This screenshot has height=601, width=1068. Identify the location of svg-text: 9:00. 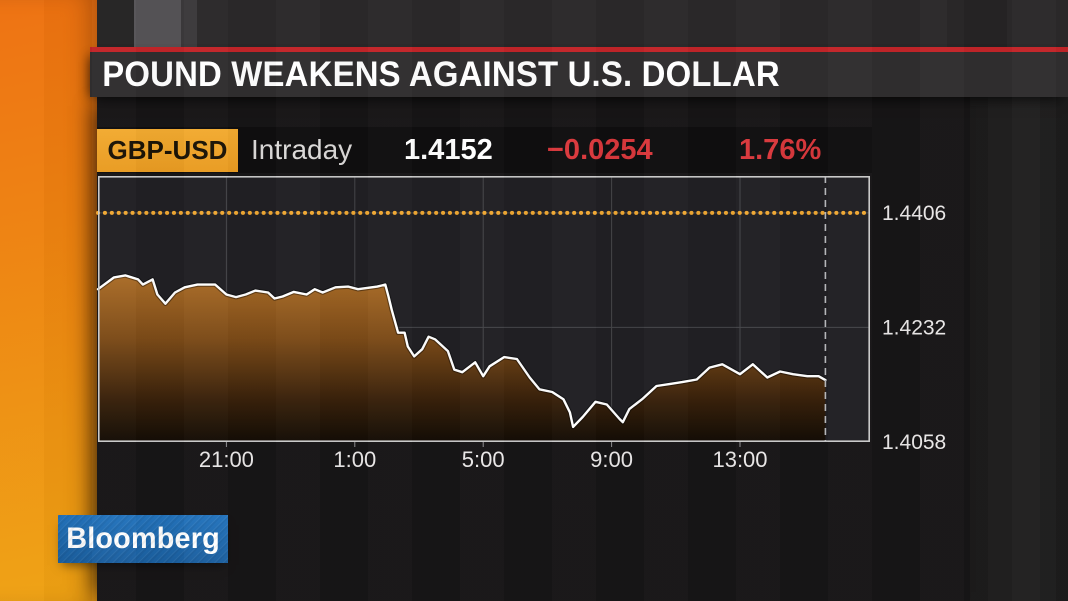
(611, 459).